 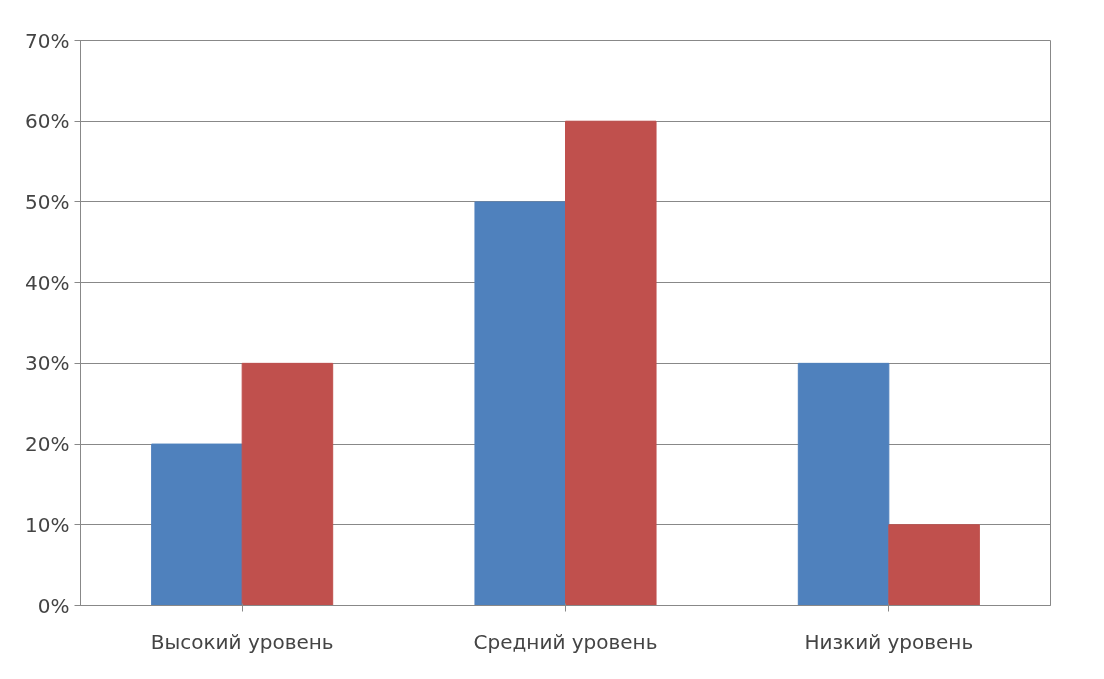 What do you see at coordinates (53, 605) in the screenshot?
I see `y-tick-label: 0%` at bounding box center [53, 605].